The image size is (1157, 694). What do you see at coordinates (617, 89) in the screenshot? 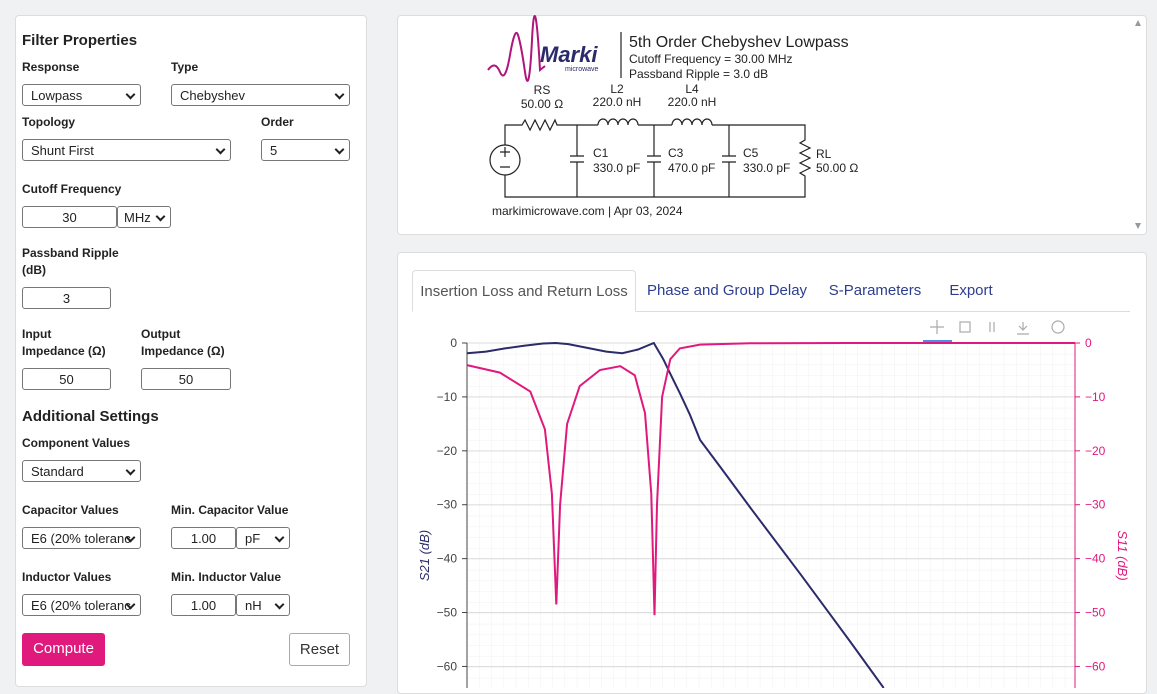
I see `component-name: L2` at bounding box center [617, 89].